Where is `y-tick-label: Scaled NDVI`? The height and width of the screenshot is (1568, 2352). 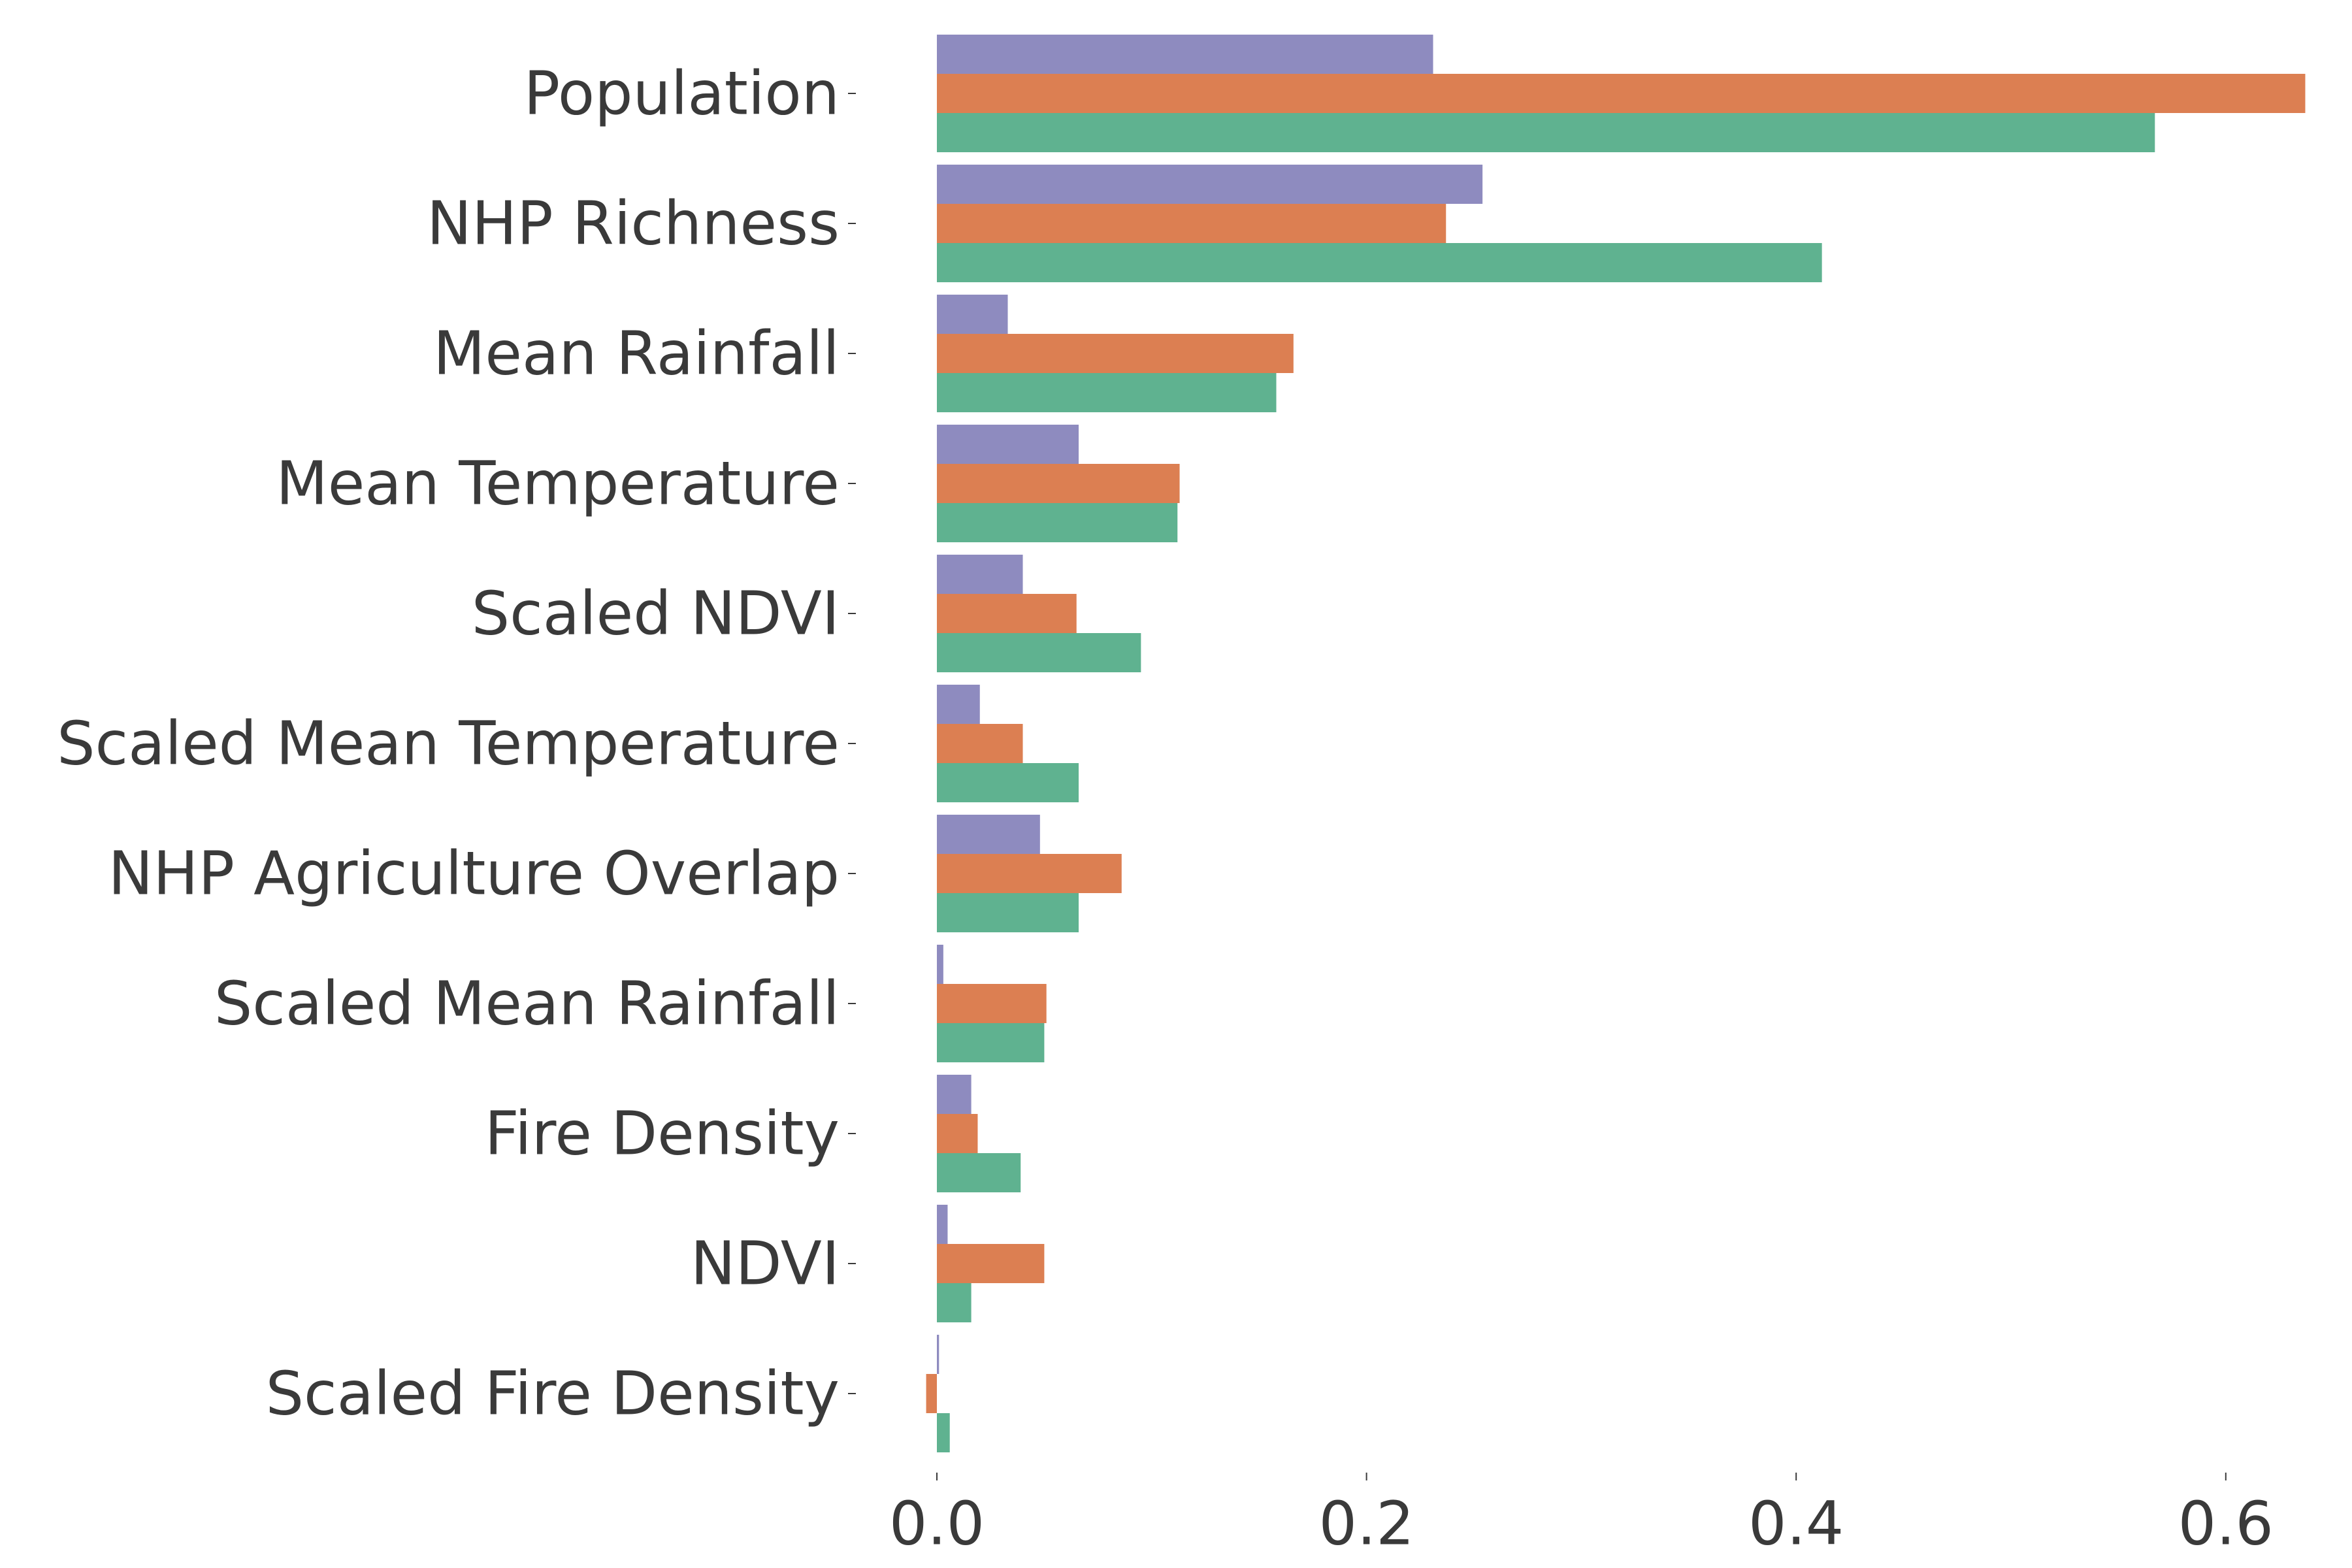
y-tick-label: Scaled NDVI is located at coordinates (656, 614).